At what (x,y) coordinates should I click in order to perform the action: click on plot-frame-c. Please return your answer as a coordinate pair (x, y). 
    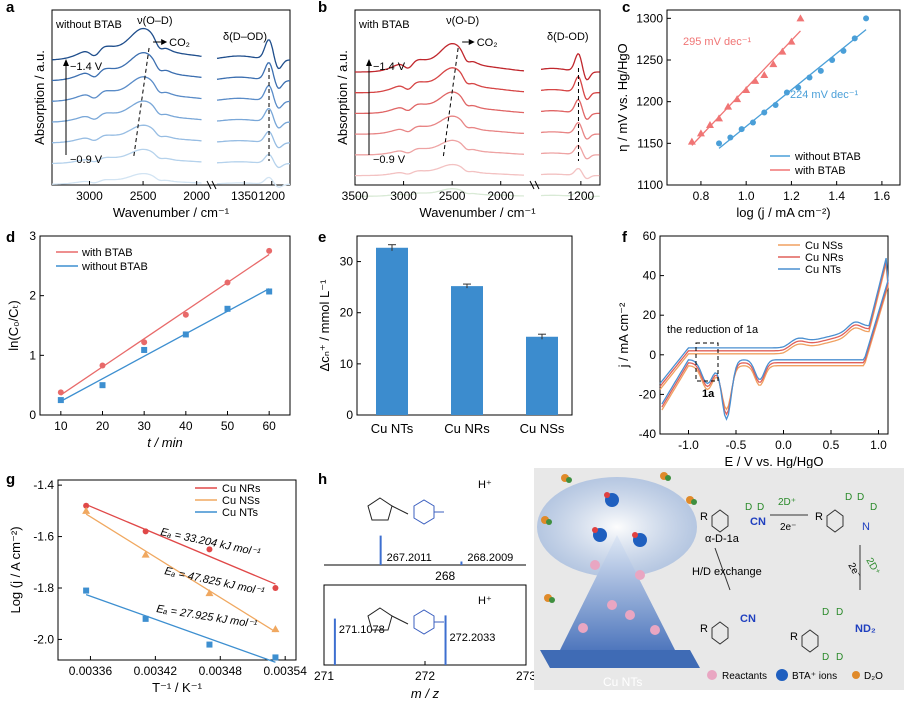
    Looking at the image, I should click on (783, 97).